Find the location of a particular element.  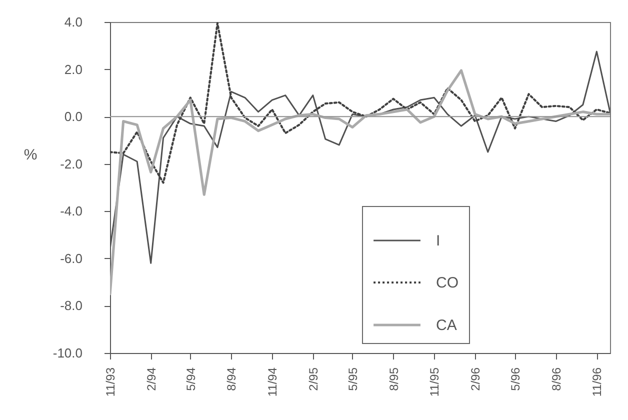

x-tick-label: 8/96 is located at coordinates (556, 379).